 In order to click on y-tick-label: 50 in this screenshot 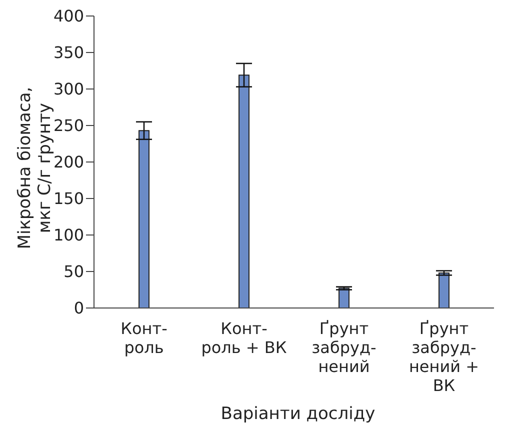, I will do `click(74, 272)`.